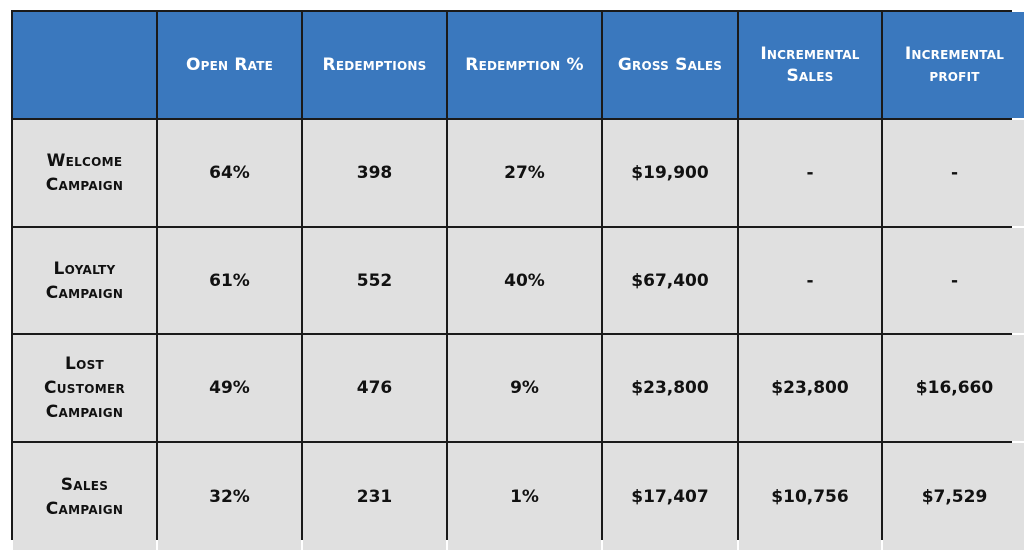 Image resolution: width=1024 pixels, height=554 pixels. Describe the element at coordinates (84, 65) in the screenshot. I see `table-header-corner` at that location.